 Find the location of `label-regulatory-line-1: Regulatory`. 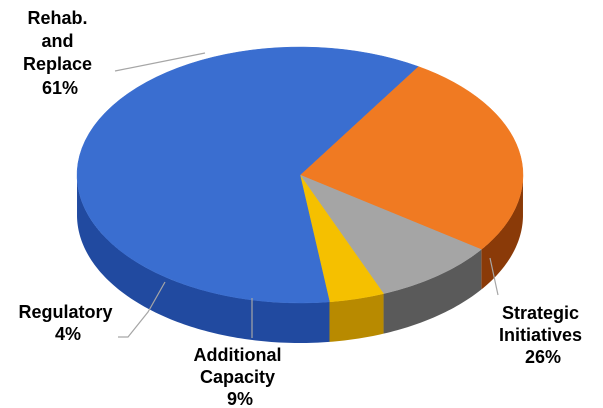

label-regulatory-line-1: Regulatory is located at coordinates (65, 312).